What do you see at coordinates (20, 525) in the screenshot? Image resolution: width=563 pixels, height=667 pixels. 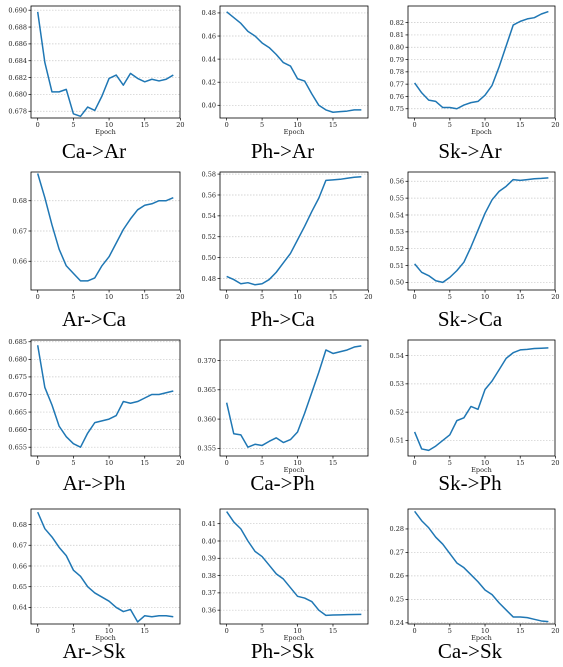 I see `y-tick-label: 0.68` at bounding box center [20, 525].